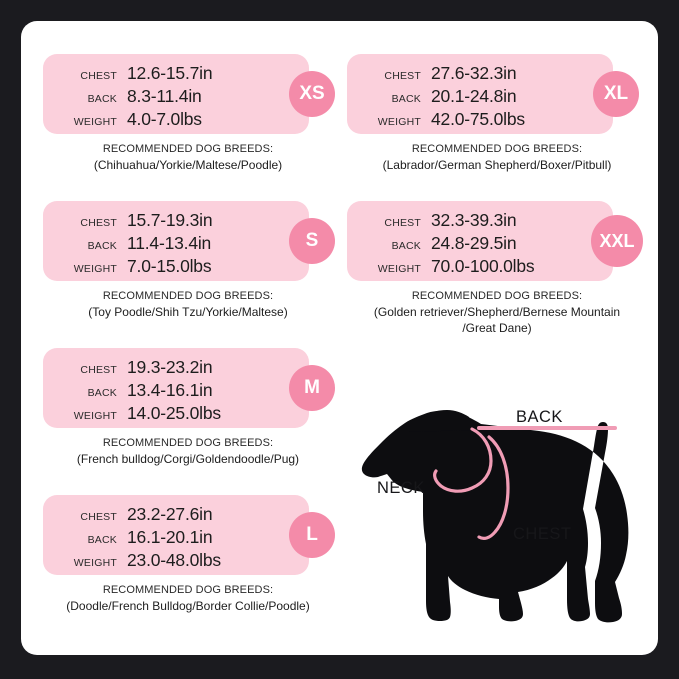  Describe the element at coordinates (493, 487) in the screenshot. I see `chest-measure-loop` at that location.